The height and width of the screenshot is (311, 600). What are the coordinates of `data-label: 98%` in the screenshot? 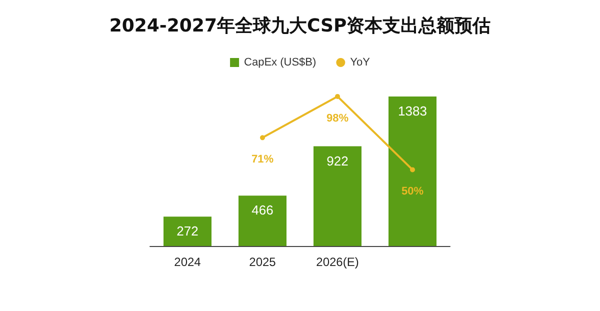 It's located at (337, 118).